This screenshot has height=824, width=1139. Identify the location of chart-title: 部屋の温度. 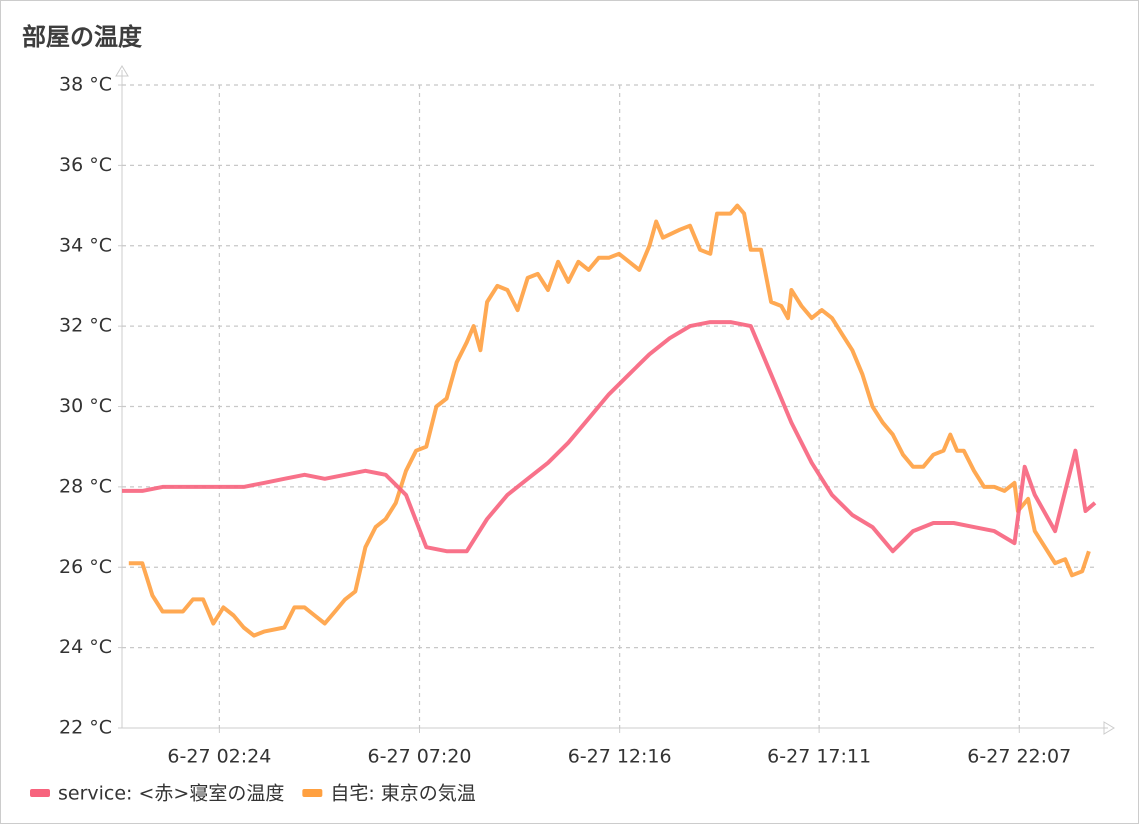
(82, 37).